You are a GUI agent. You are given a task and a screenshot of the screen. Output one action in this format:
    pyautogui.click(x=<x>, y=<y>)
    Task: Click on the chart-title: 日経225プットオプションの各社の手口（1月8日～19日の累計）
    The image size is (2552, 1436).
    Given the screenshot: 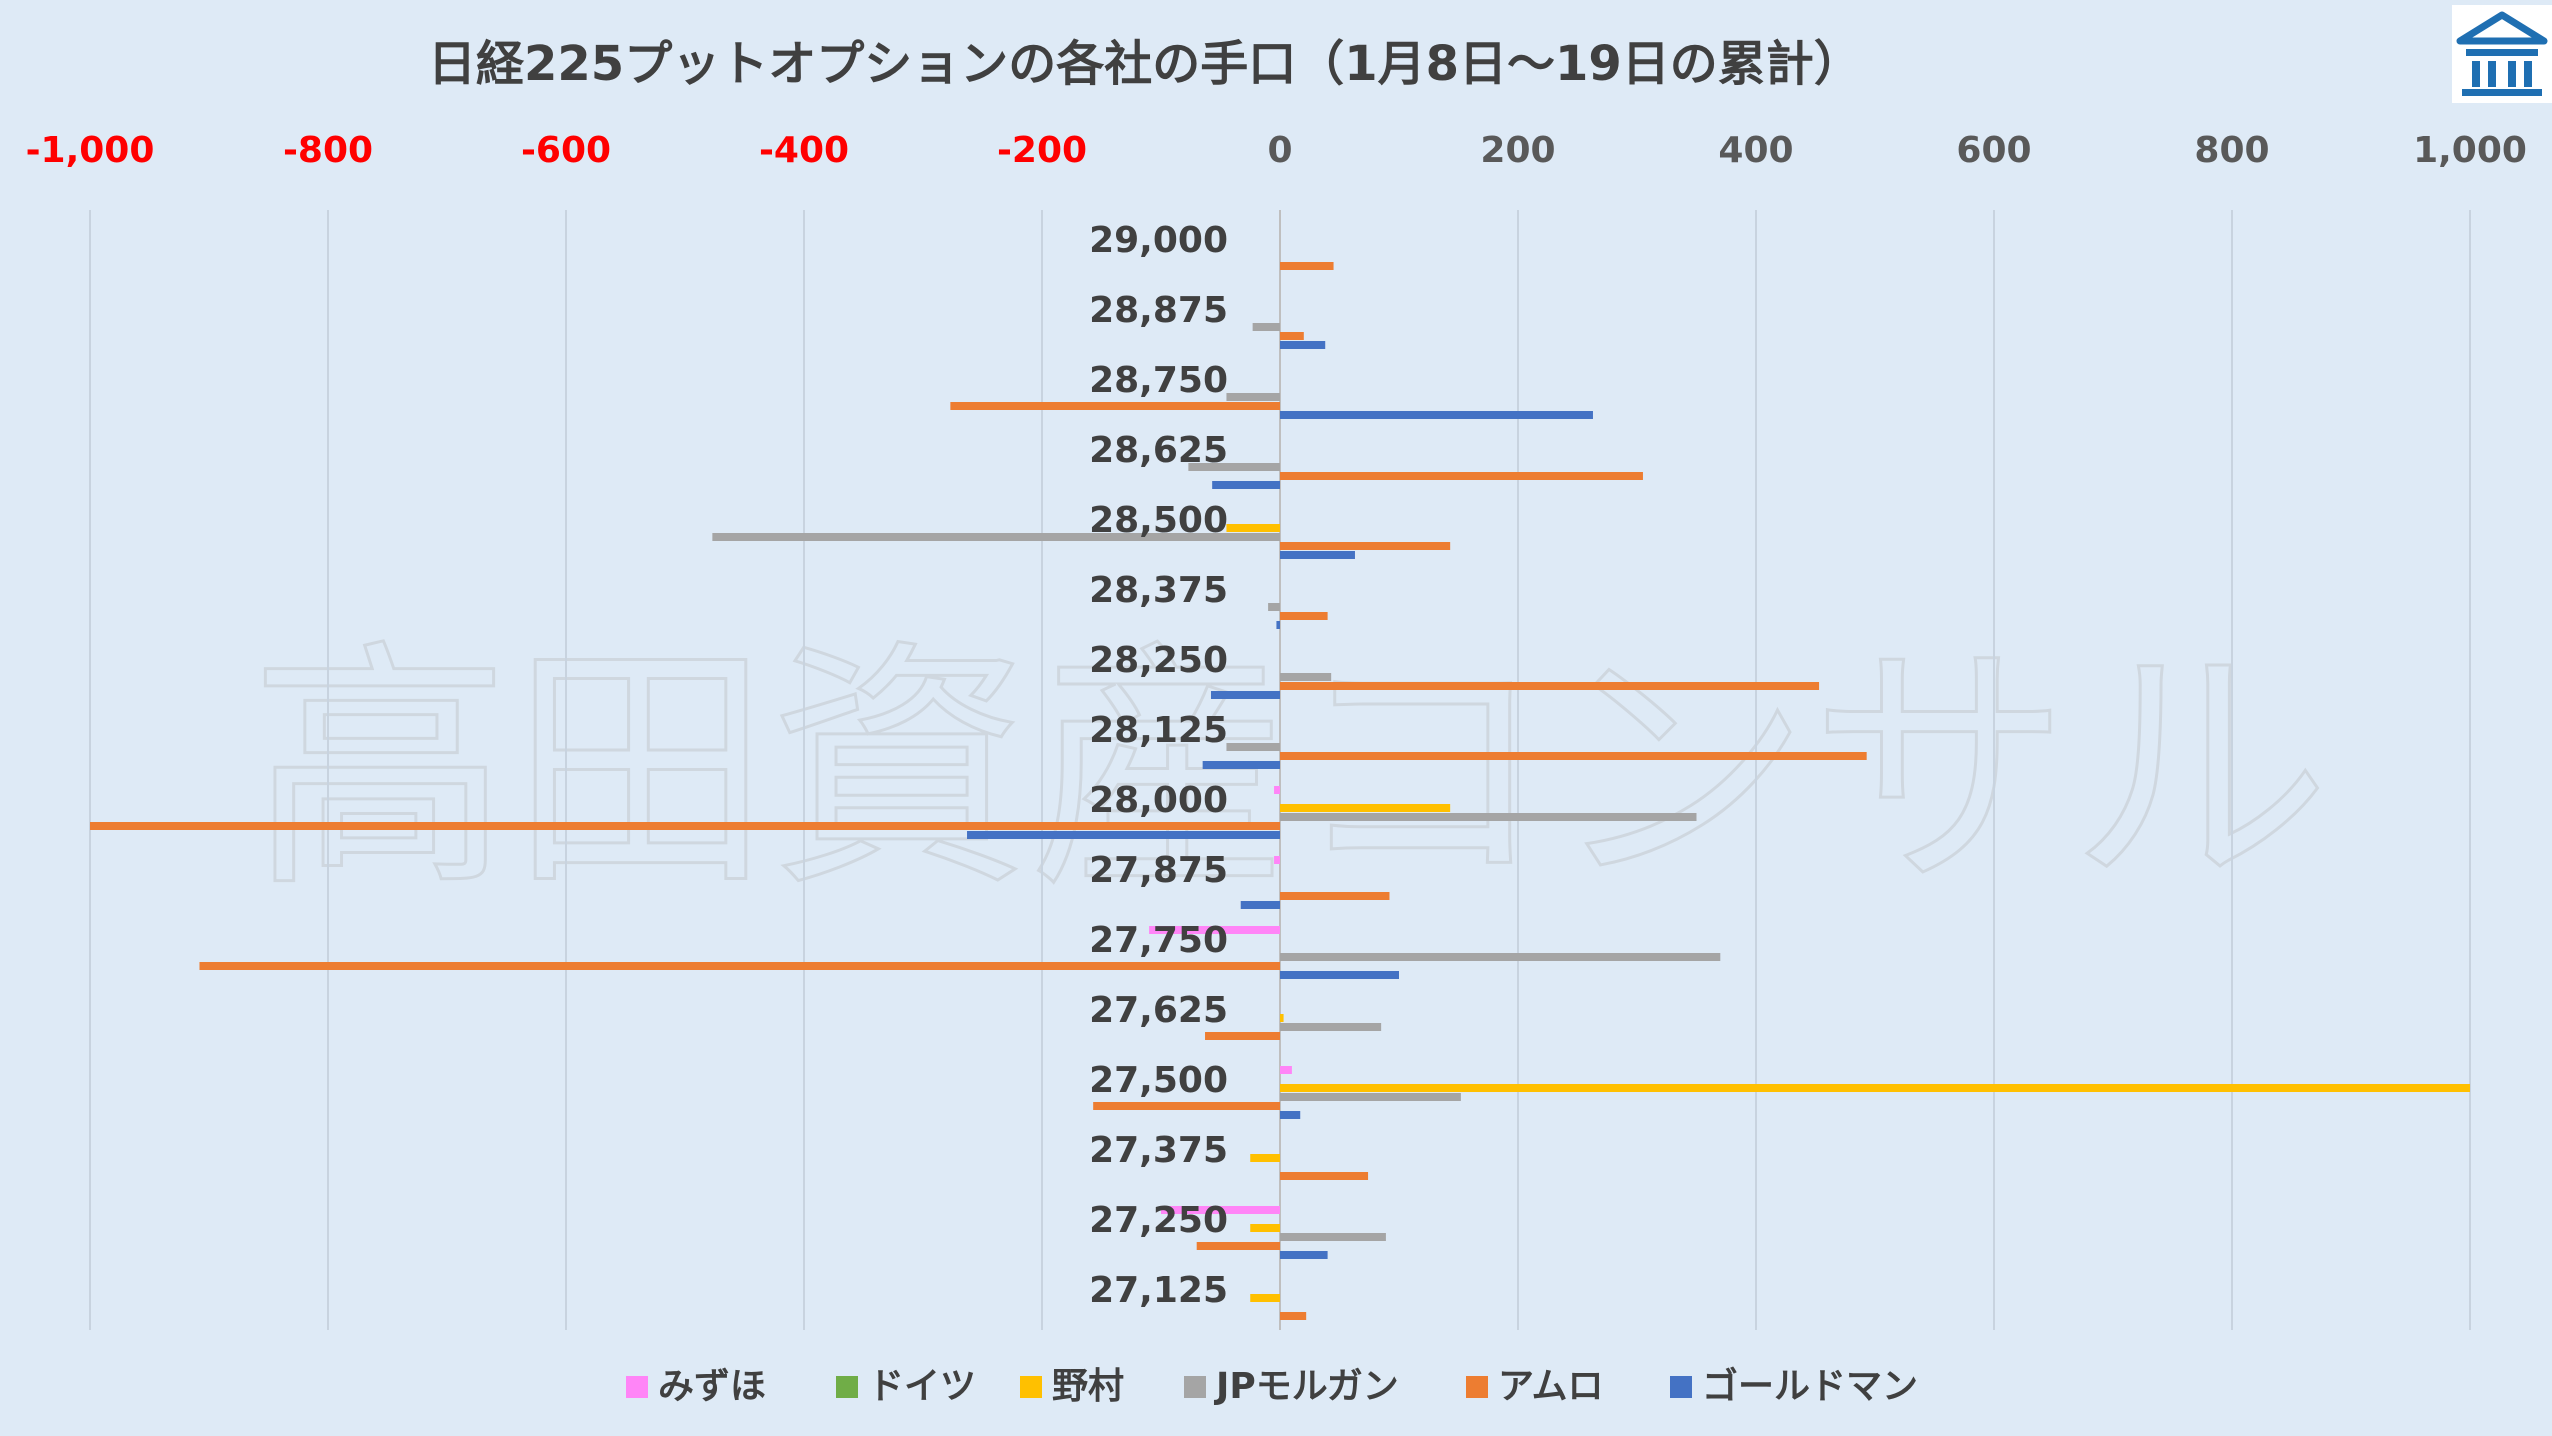 What is the action you would take?
    pyautogui.click(x=1145, y=64)
    